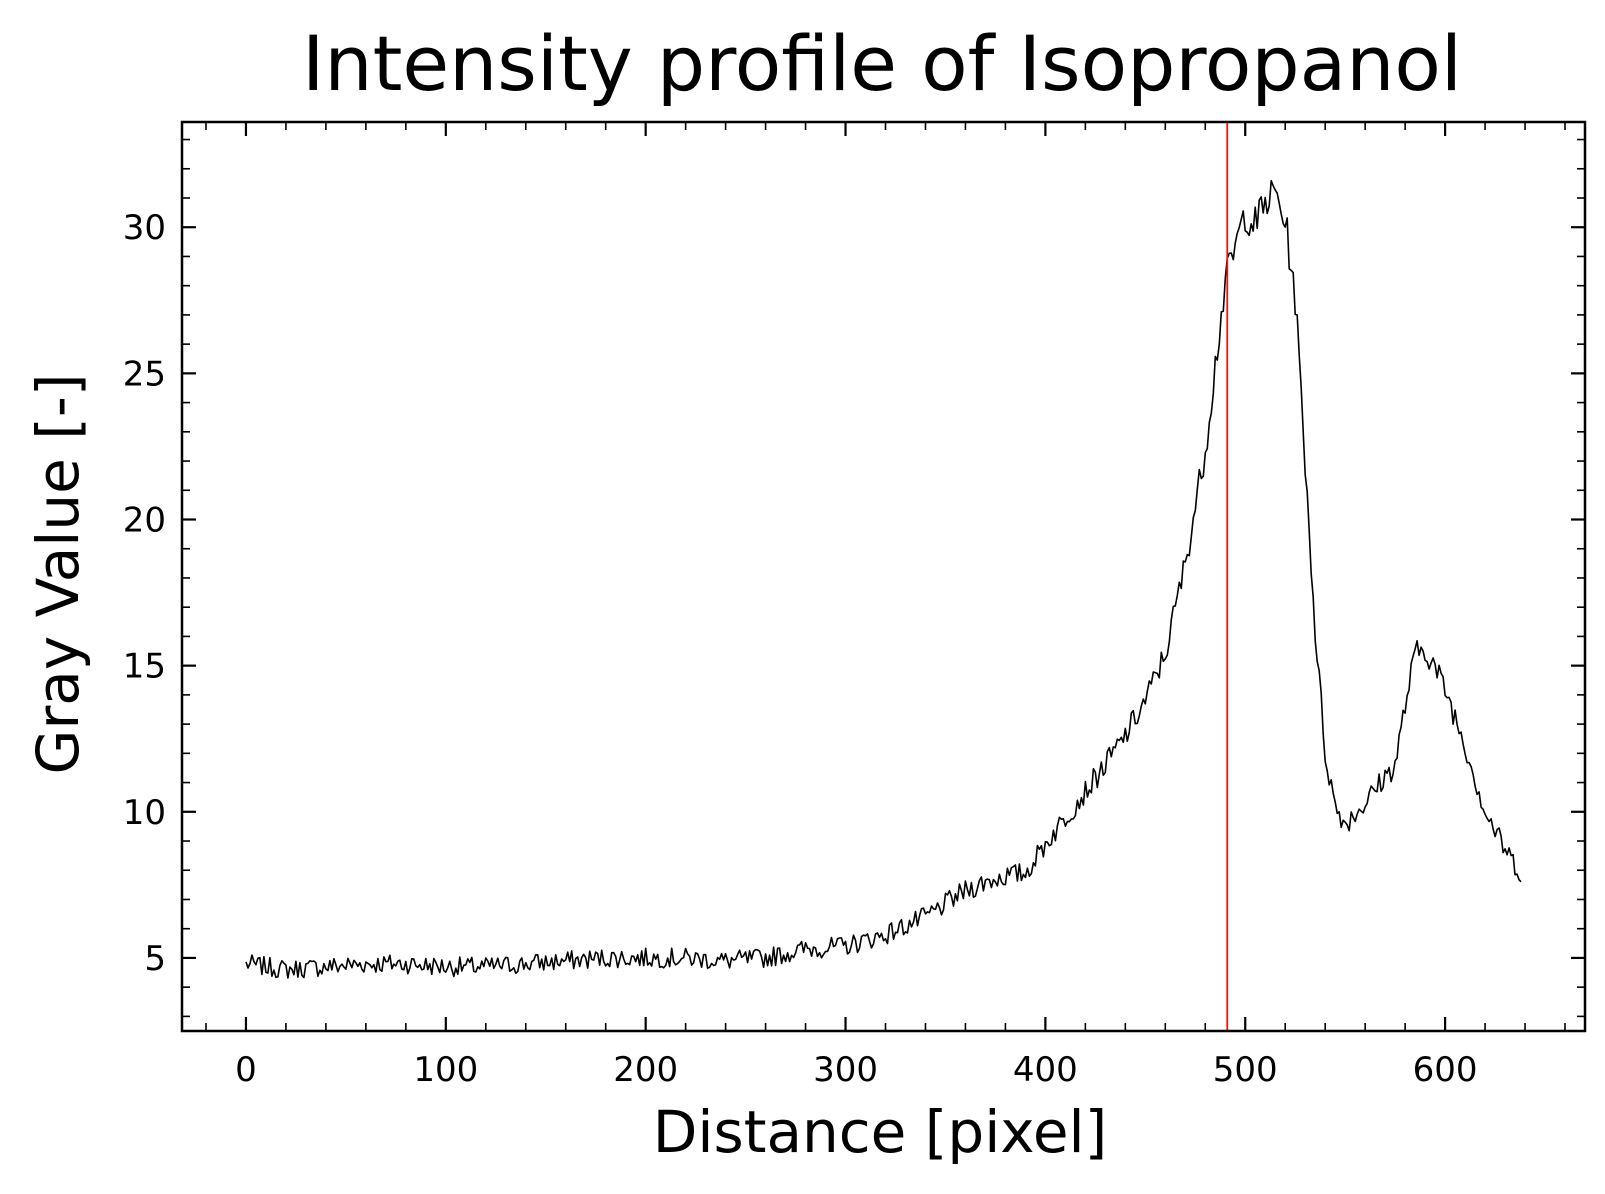  Describe the element at coordinates (1045, 1070) in the screenshot. I see `x-tick-label: 400` at that location.